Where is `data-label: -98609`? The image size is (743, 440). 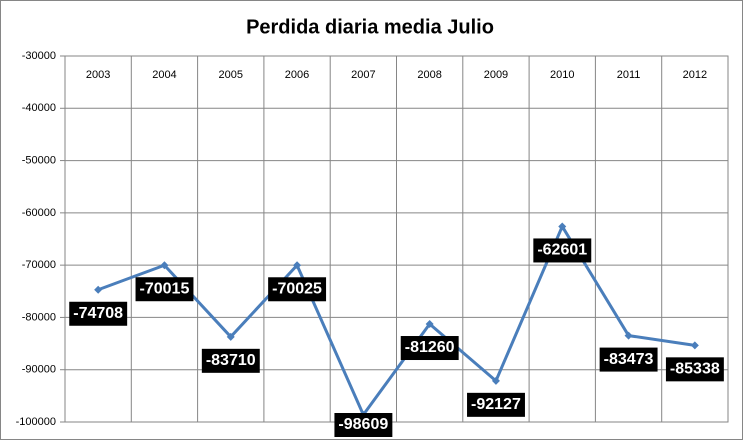
data-label: -98609 is located at coordinates (363, 424).